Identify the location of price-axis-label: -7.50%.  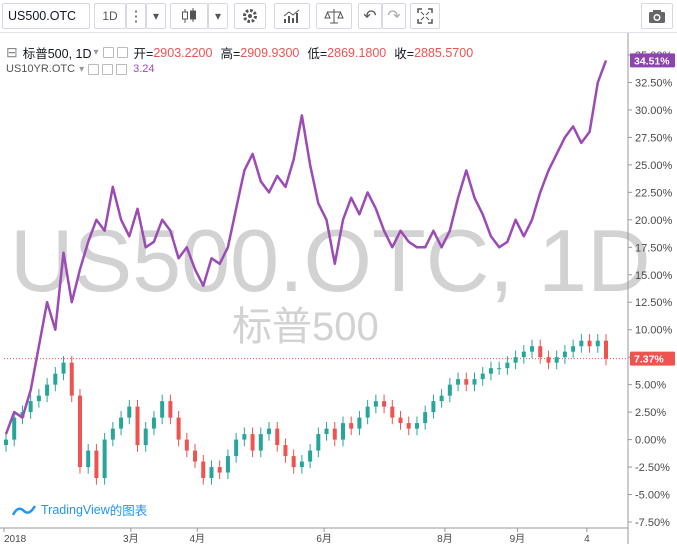
(652, 523).